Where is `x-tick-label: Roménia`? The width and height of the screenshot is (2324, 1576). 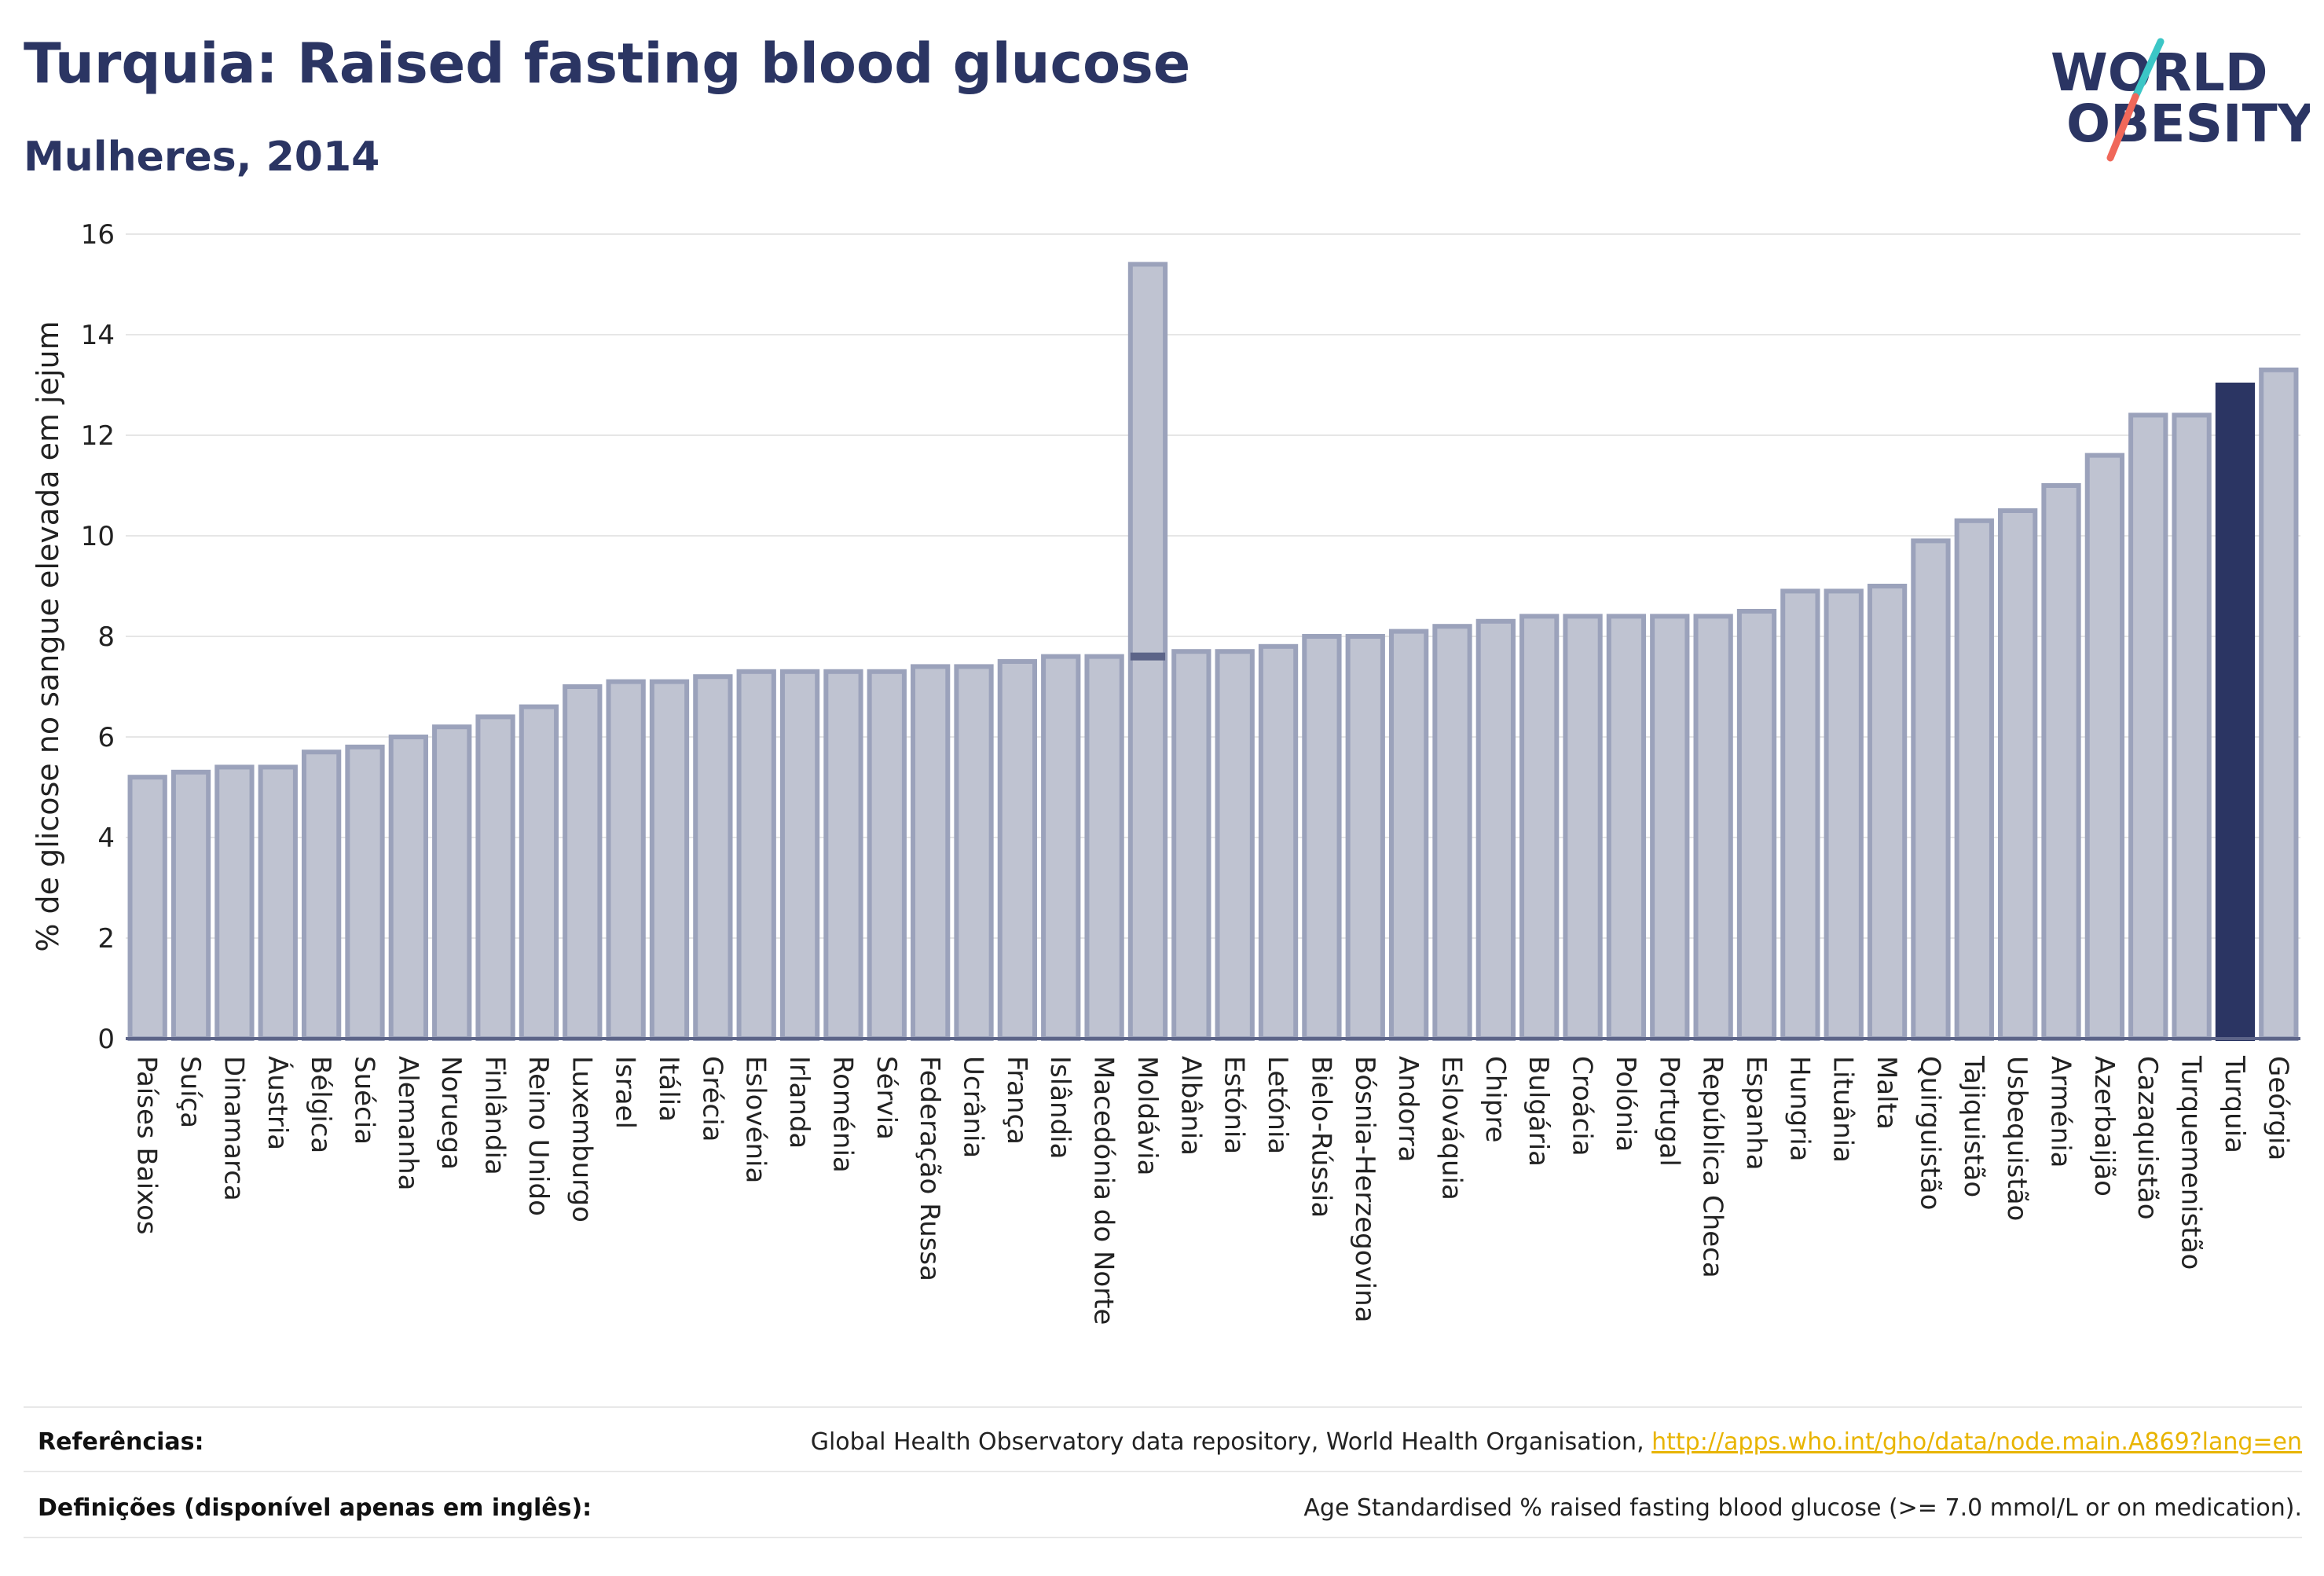 x-tick-label: Roménia is located at coordinates (842, 1114).